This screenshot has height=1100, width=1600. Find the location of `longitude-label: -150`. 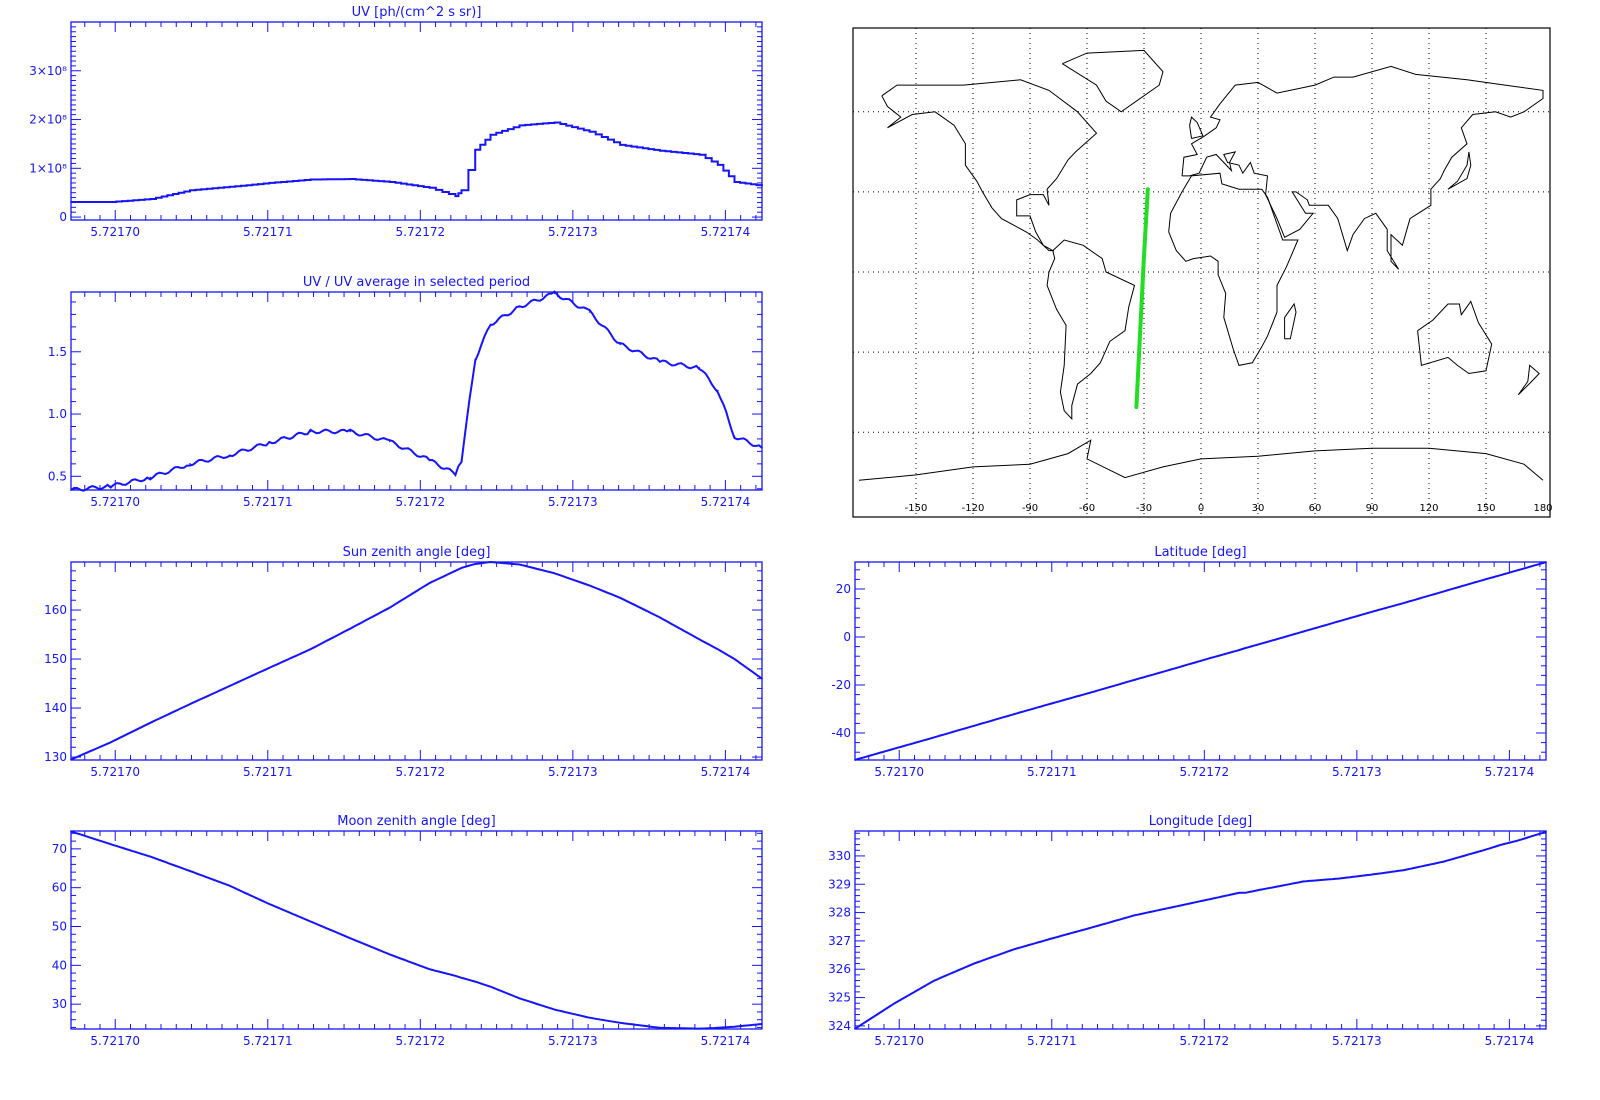

longitude-label: -150 is located at coordinates (916, 508).